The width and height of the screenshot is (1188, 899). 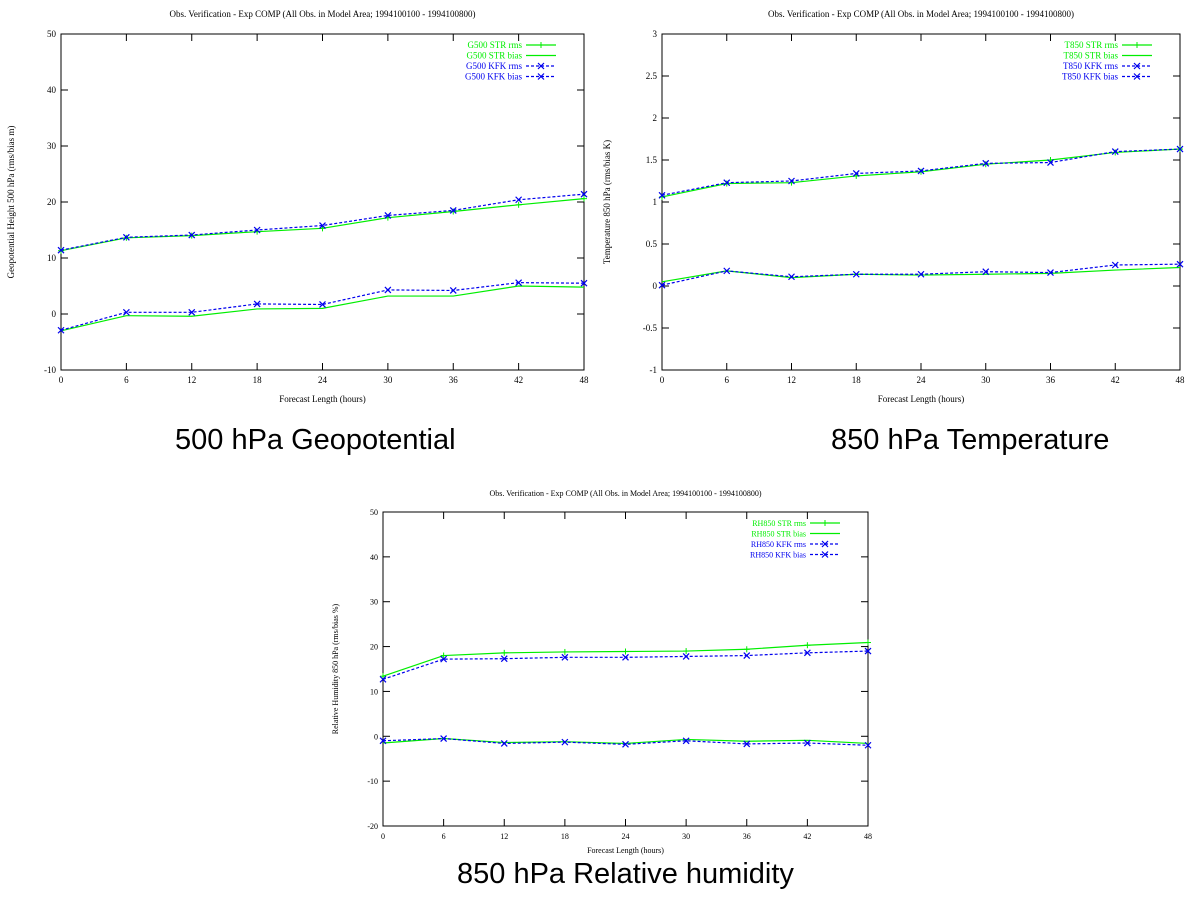 I want to click on y-axis-label: Relative Humidity 850 hPa (rms/bias %), so click(x=335, y=668).